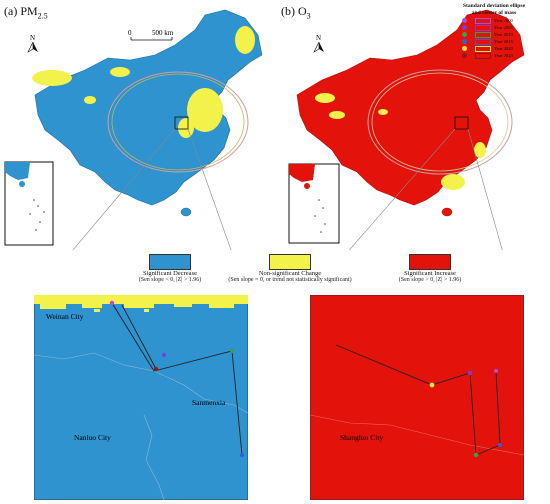  What do you see at coordinates (503, 48) in the screenshot?
I see `ellipse-legend-label: Year 2020` at bounding box center [503, 48].